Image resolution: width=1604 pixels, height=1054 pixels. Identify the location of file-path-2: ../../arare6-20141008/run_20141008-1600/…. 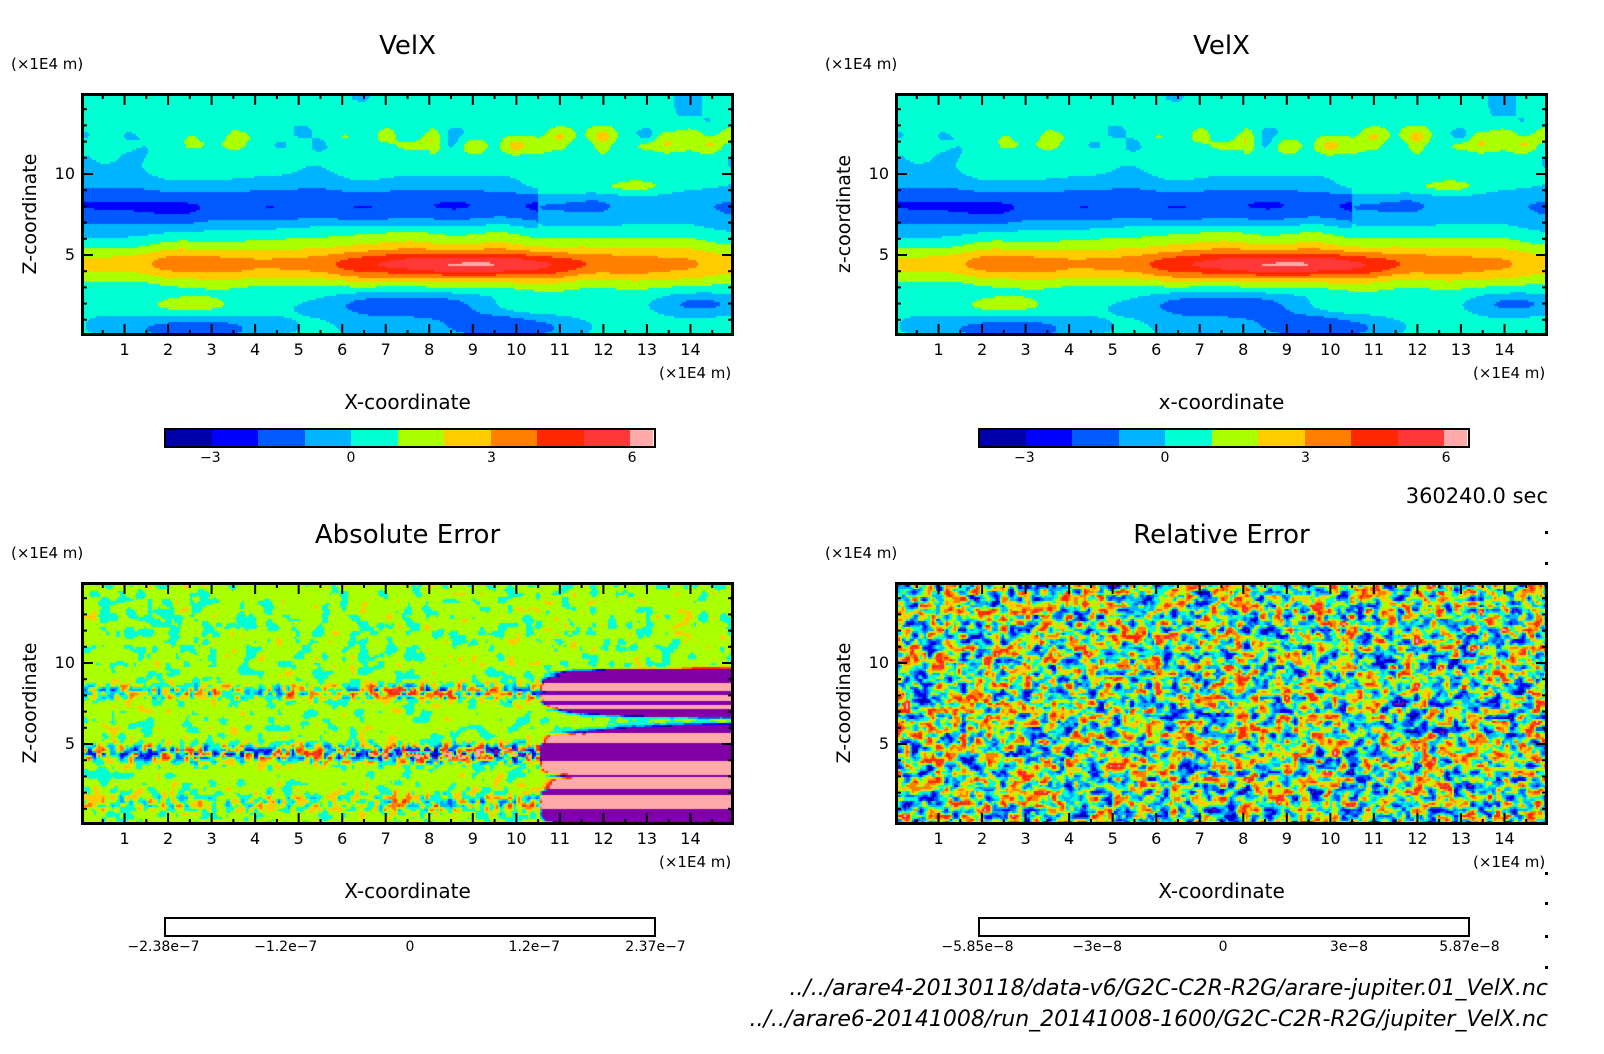
(1148, 1019).